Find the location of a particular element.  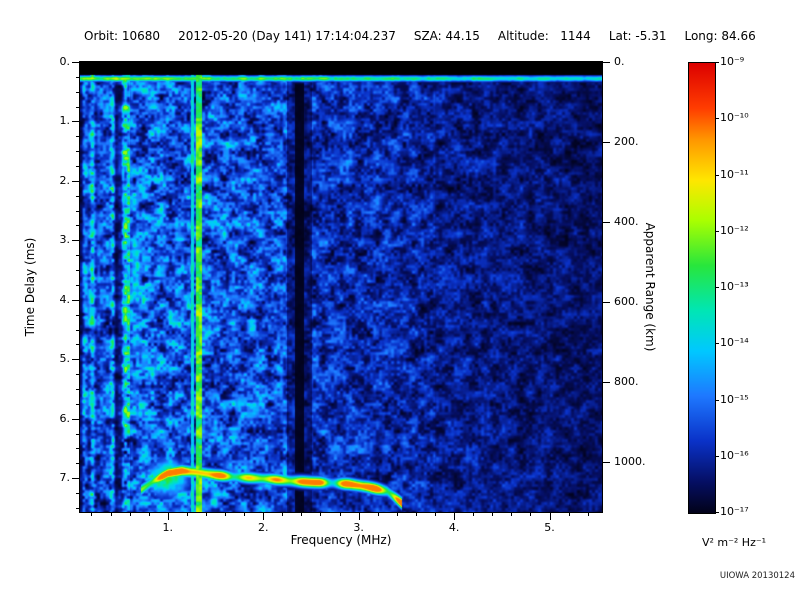

colorbar-tick-label: 10⁻¹² is located at coordinates (734, 230).